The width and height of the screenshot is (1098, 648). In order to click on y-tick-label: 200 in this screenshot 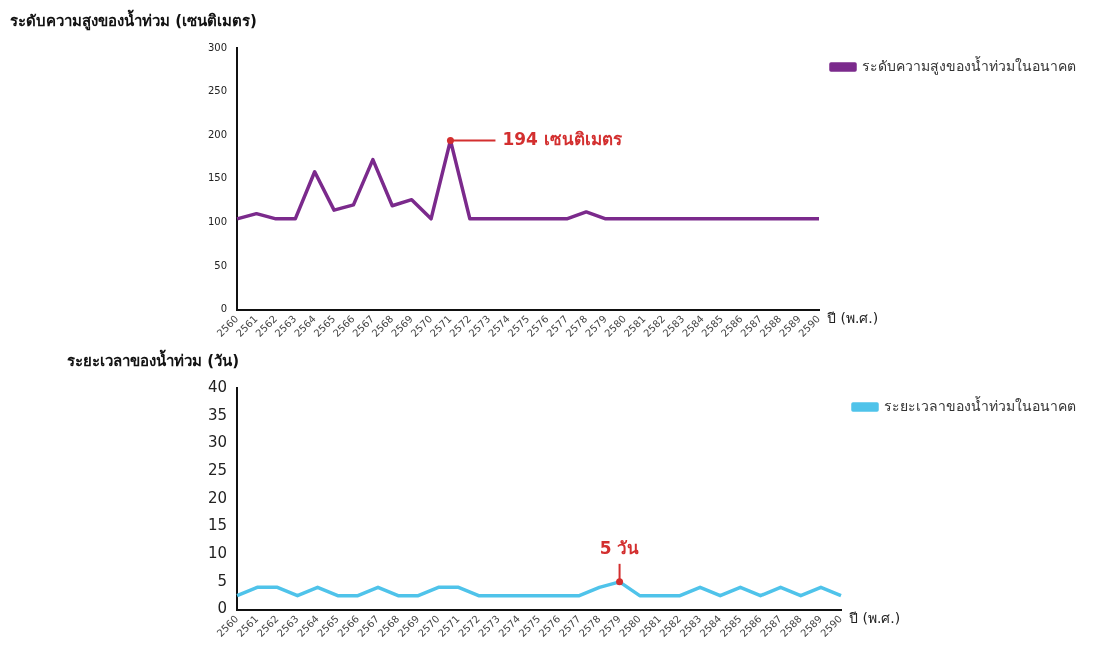, I will do `click(217, 134)`.